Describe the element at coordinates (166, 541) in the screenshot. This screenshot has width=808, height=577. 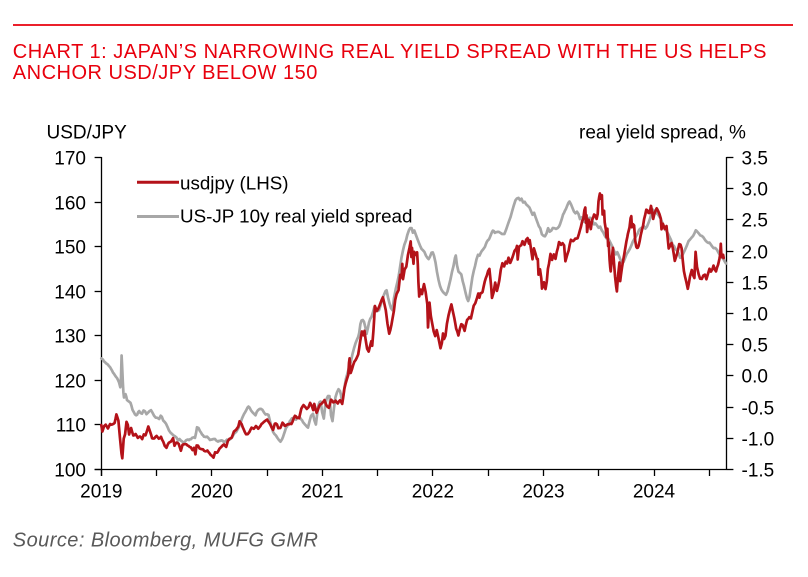
I see `svg-text: Source: Bloomberg, MUFG GMR` at that location.